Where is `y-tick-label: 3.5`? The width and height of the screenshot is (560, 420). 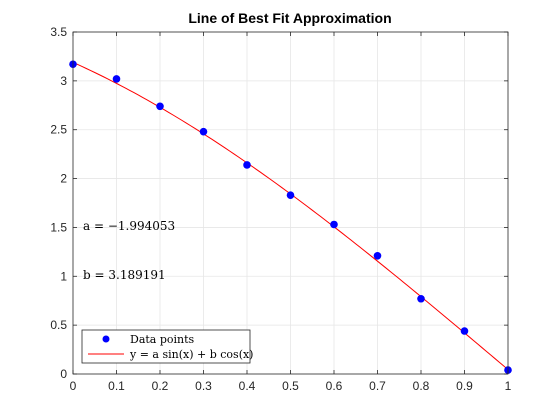 y-tick-label: 3.5 is located at coordinates (58, 32).